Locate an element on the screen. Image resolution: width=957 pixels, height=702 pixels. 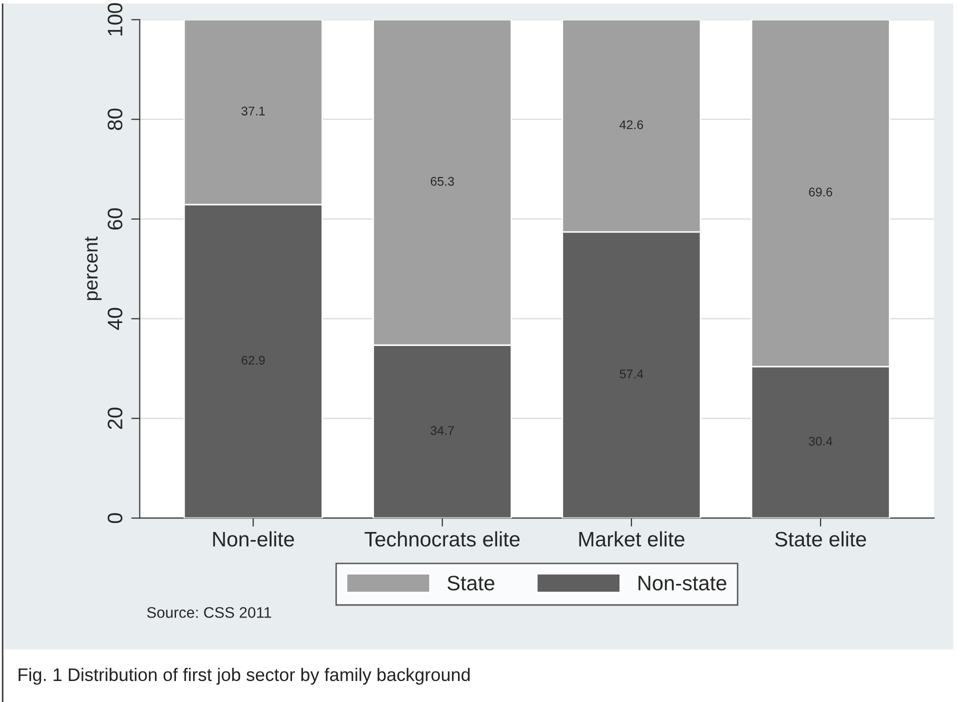
y-tick-label: 80 is located at coordinates (115, 119).